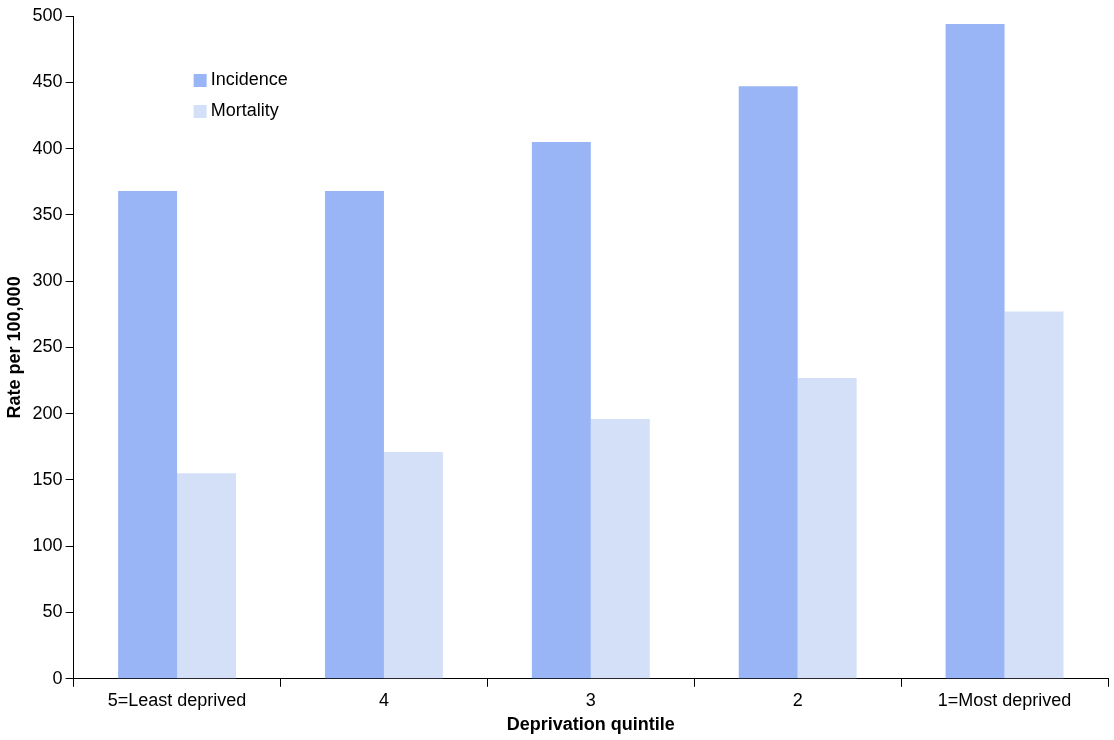 The width and height of the screenshot is (1114, 740). Describe the element at coordinates (47, 545) in the screenshot. I see `y-tick-label: 100` at that location.